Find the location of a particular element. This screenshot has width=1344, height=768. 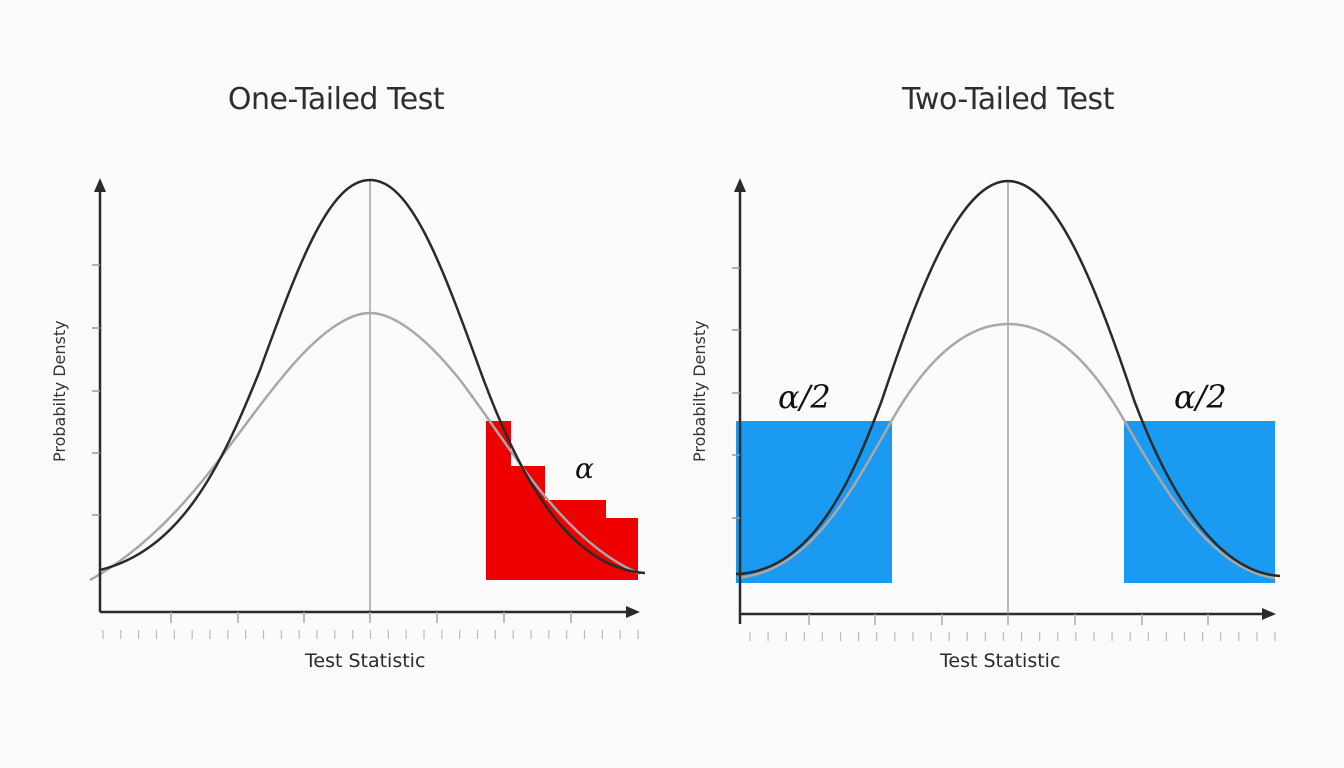

left-alpha-region is located at coordinates (814, 502).